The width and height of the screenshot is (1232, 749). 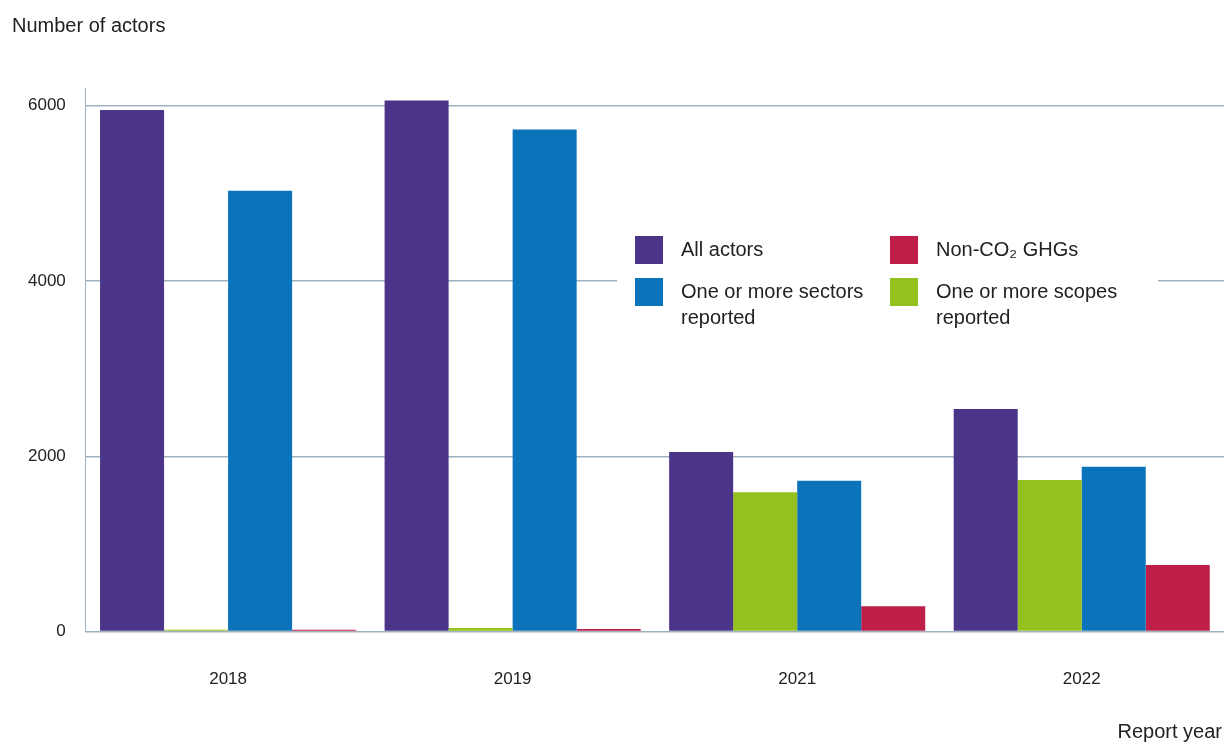 What do you see at coordinates (1081, 679) in the screenshot?
I see `x-tick-label: 2022` at bounding box center [1081, 679].